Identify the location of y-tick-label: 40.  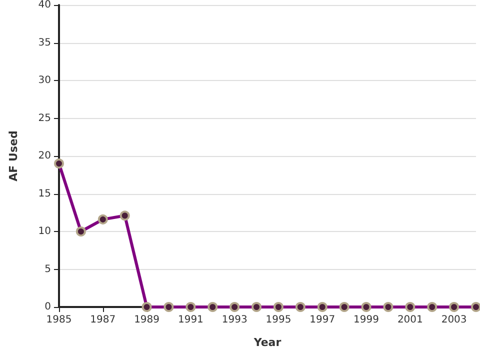
(44, 5).